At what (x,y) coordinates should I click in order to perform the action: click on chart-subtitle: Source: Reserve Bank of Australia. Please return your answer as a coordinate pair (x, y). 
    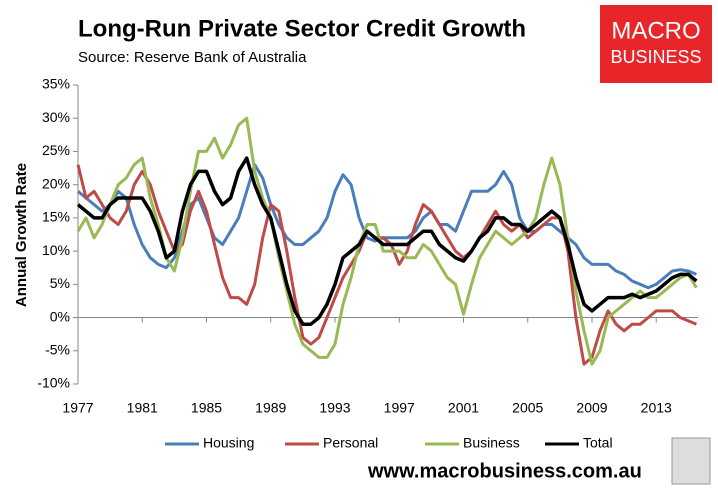
    Looking at the image, I should click on (192, 57).